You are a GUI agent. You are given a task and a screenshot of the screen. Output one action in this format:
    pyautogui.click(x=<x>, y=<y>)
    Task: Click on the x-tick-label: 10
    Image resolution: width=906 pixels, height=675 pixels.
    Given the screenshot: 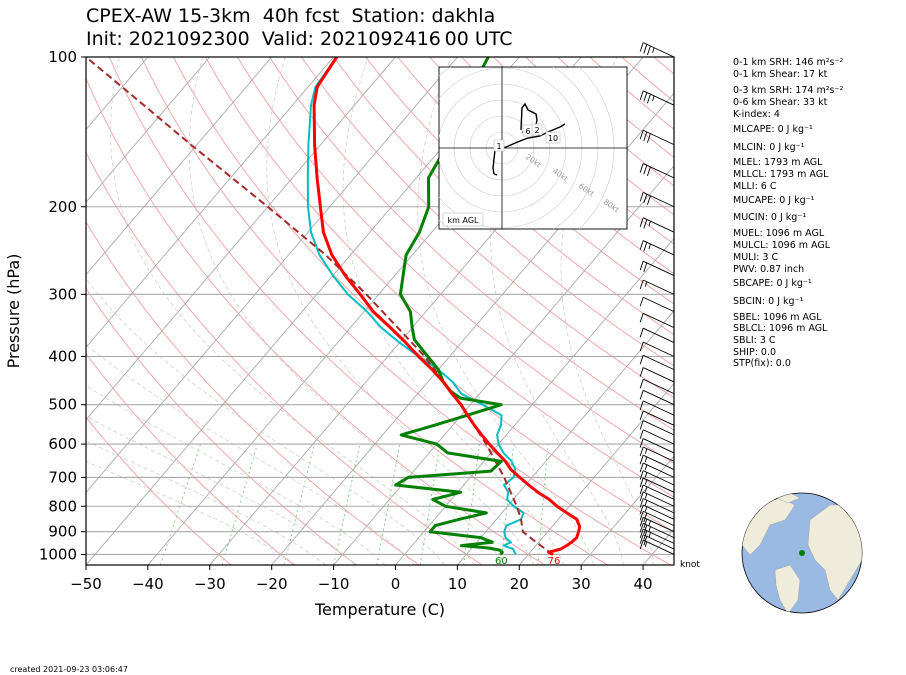 What is the action you would take?
    pyautogui.click(x=457, y=584)
    